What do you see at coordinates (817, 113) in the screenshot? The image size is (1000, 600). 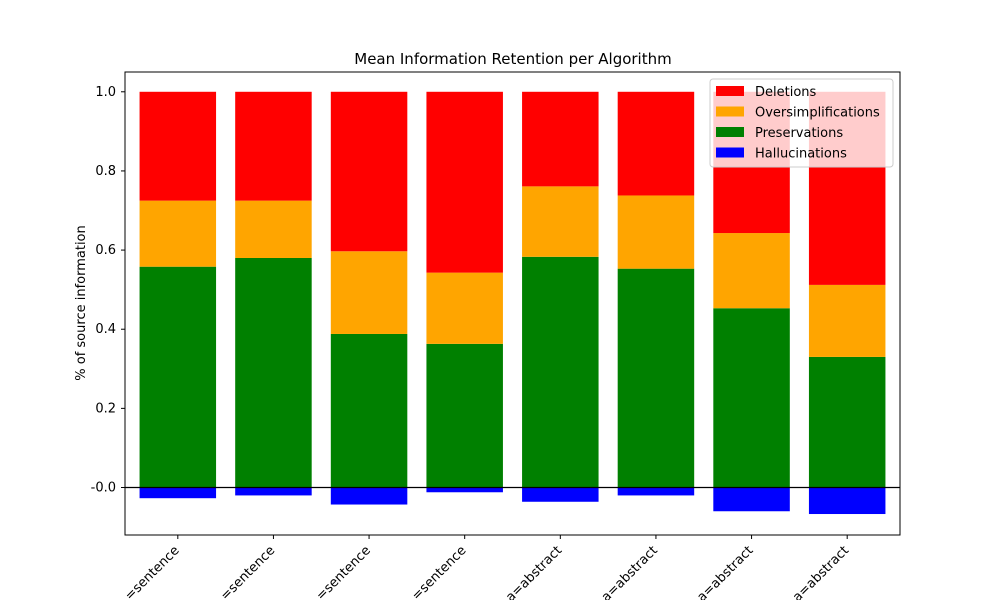 I see `legend-label-oversimplifications: Oversimplifications` at bounding box center [817, 113].